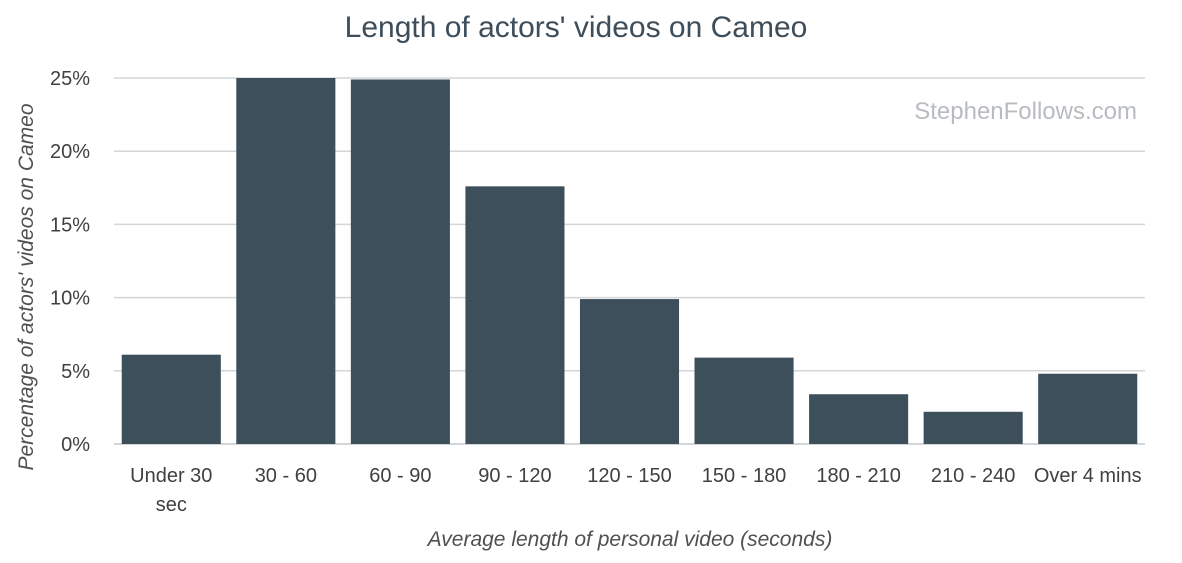 This screenshot has width=1182, height=563. Describe the element at coordinates (70, 299) in the screenshot. I see `y-tick-label: 10%` at that location.